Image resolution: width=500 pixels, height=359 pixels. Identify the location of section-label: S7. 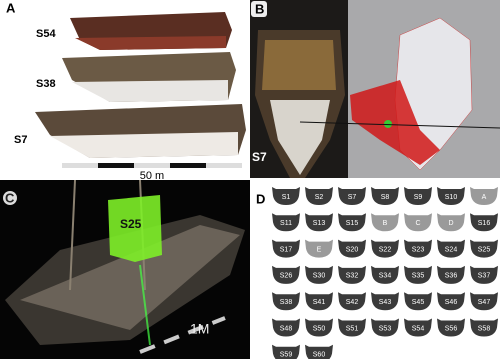
(352, 197).